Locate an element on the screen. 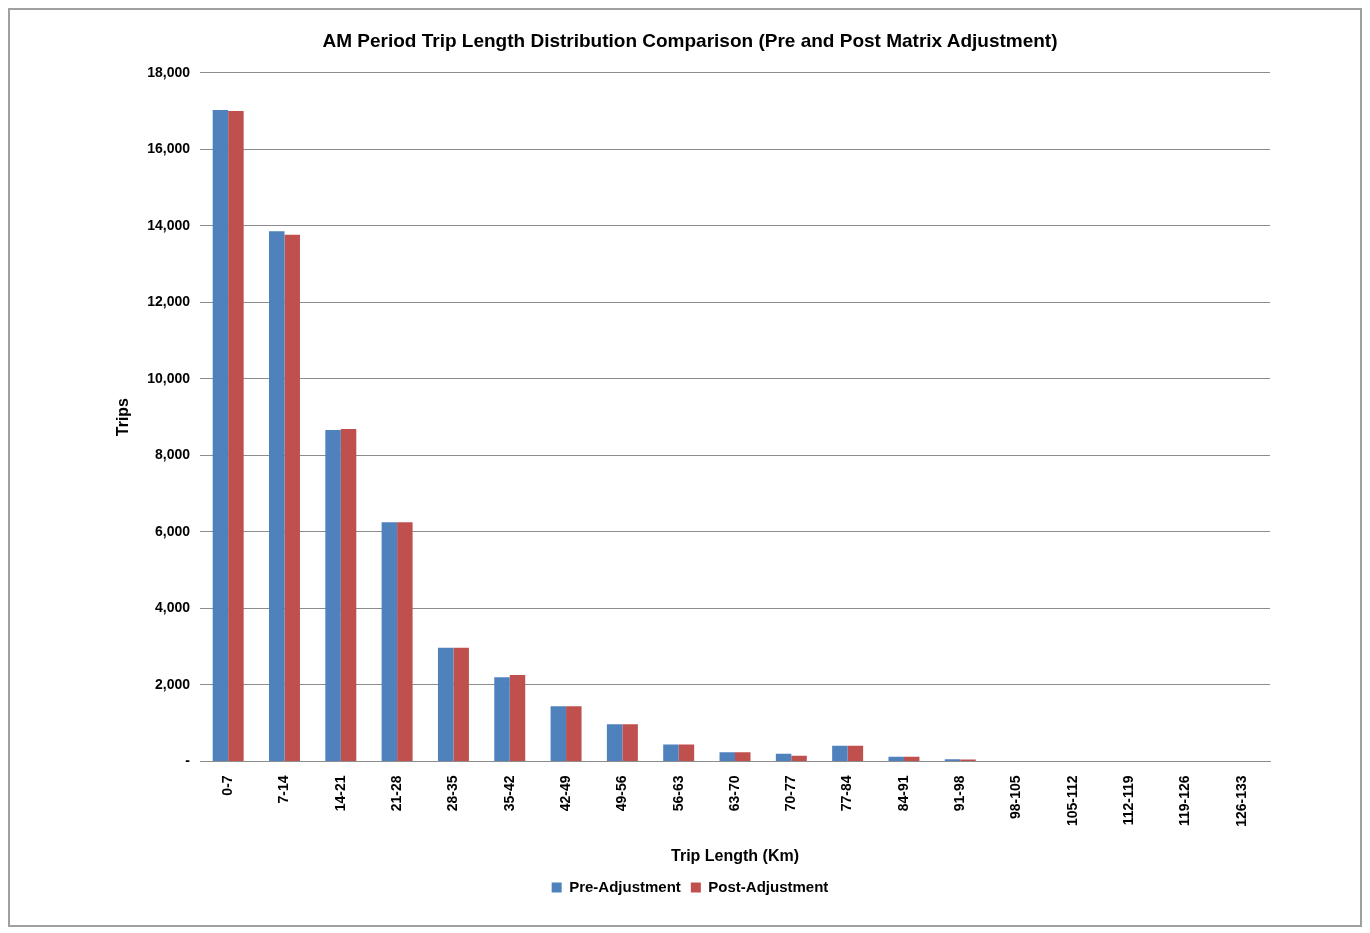 The height and width of the screenshot is (933, 1370). y-axis-title: Trips is located at coordinates (123, 417).